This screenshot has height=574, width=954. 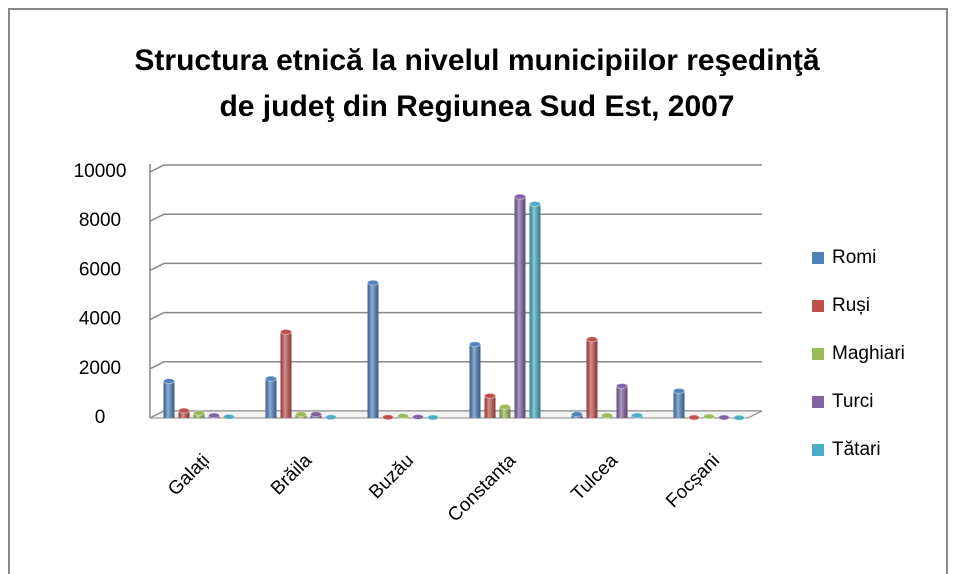 What do you see at coordinates (868, 353) in the screenshot?
I see `legend-label: Maghiari` at bounding box center [868, 353].